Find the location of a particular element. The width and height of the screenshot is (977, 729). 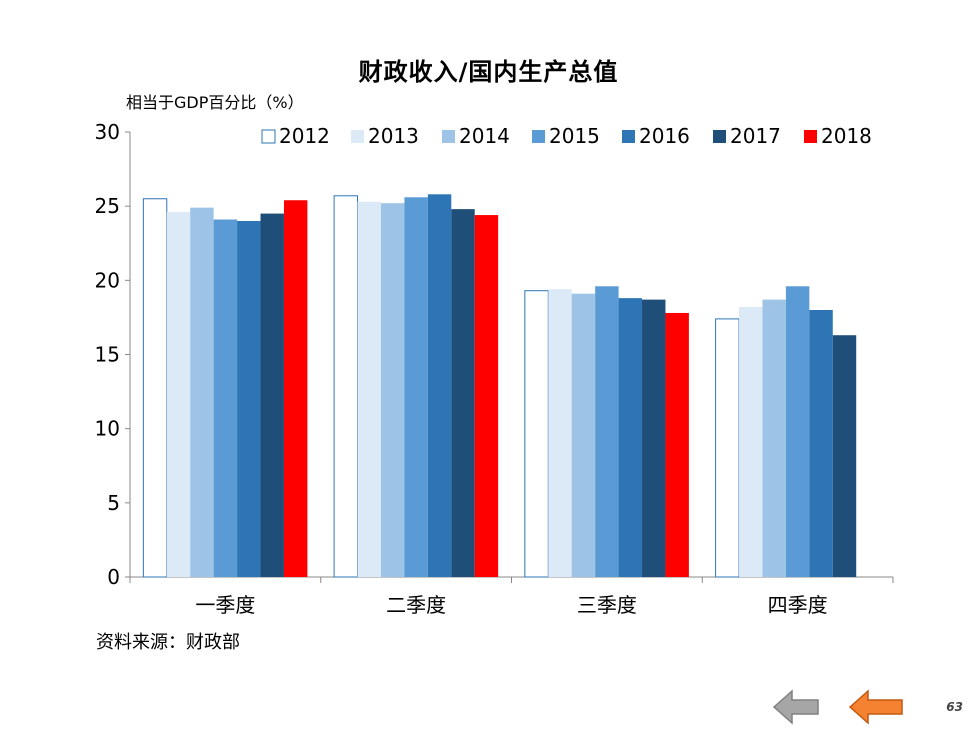

y-axis-label: 相当于GDP百分比（%） is located at coordinates (215, 102).